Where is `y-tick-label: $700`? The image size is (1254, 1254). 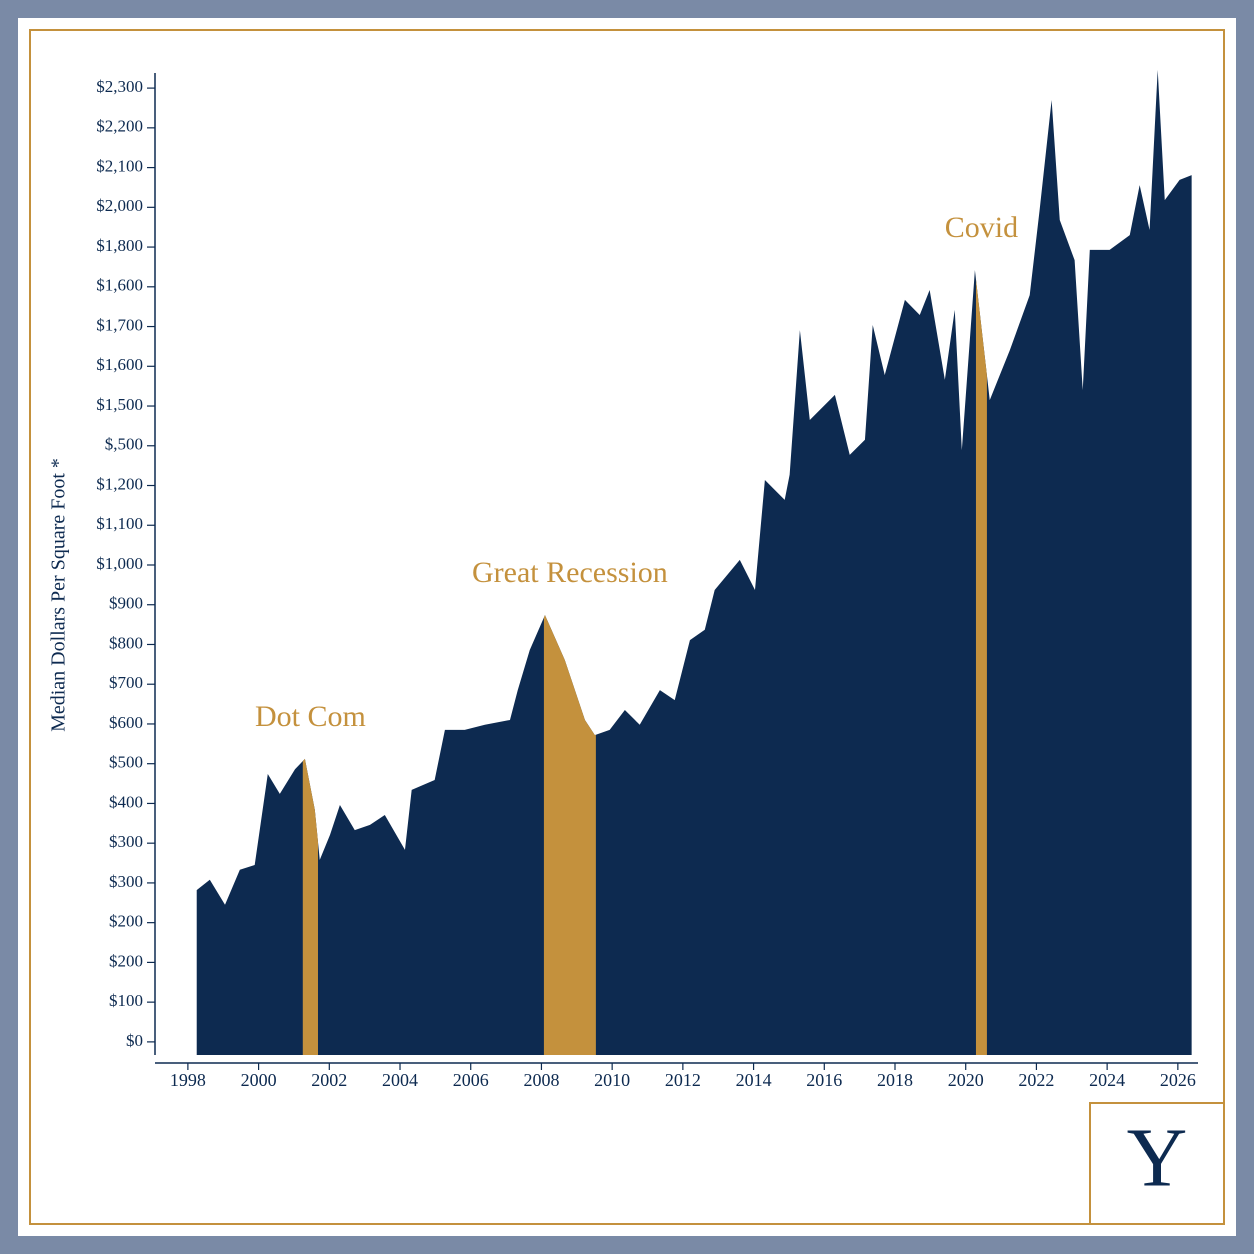 y-tick-label: $700 is located at coordinates (126, 682).